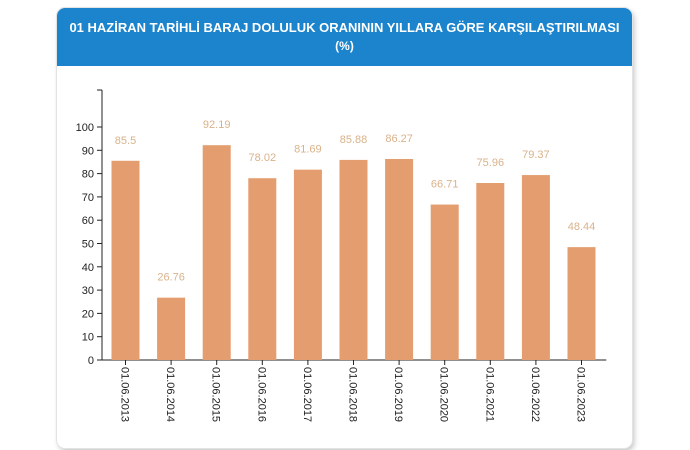 The image size is (690, 450). What do you see at coordinates (445, 185) in the screenshot?
I see `data-label: 66.71` at bounding box center [445, 185].